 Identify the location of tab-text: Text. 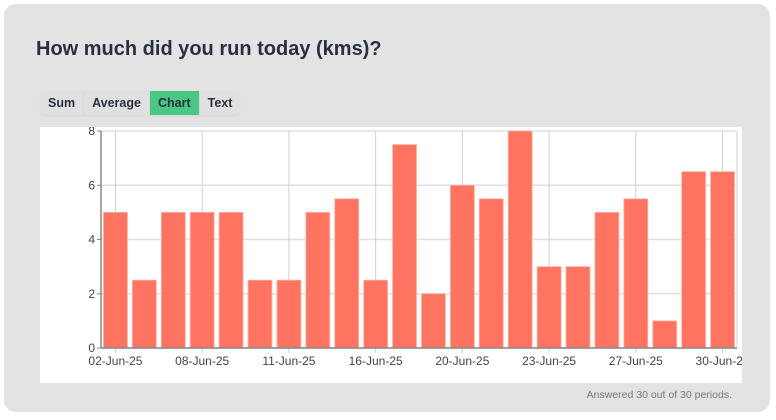
(220, 103).